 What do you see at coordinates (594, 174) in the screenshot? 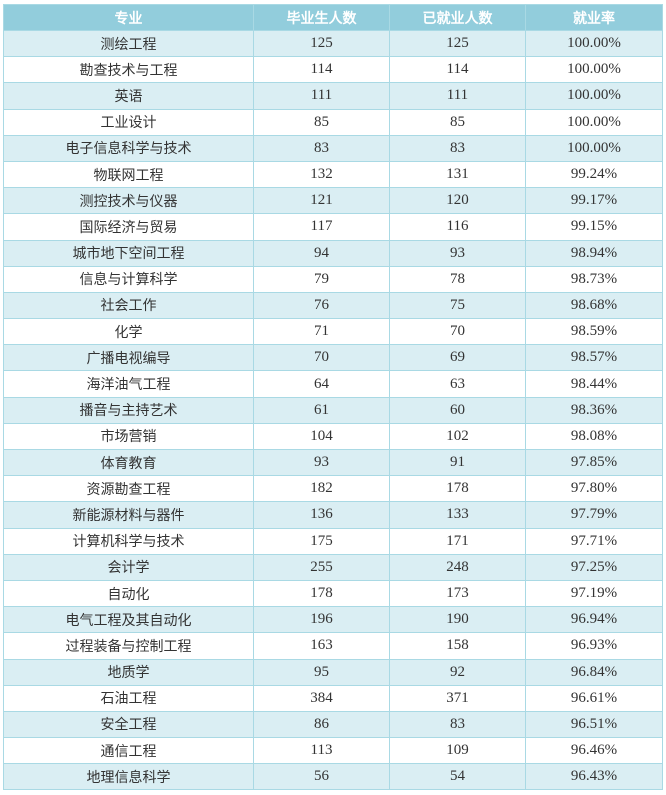
I see `cell-employment-rate: 99.24%` at bounding box center [594, 174].